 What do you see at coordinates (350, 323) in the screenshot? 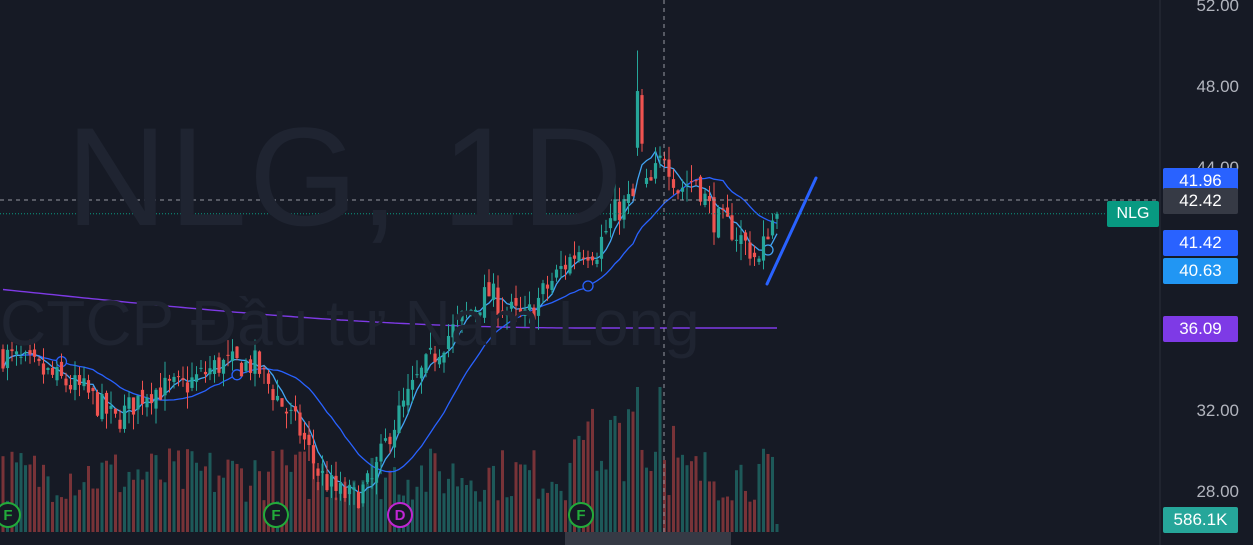
I see `watermark-company: CTCP Đầu tư Nam Long` at bounding box center [350, 323].